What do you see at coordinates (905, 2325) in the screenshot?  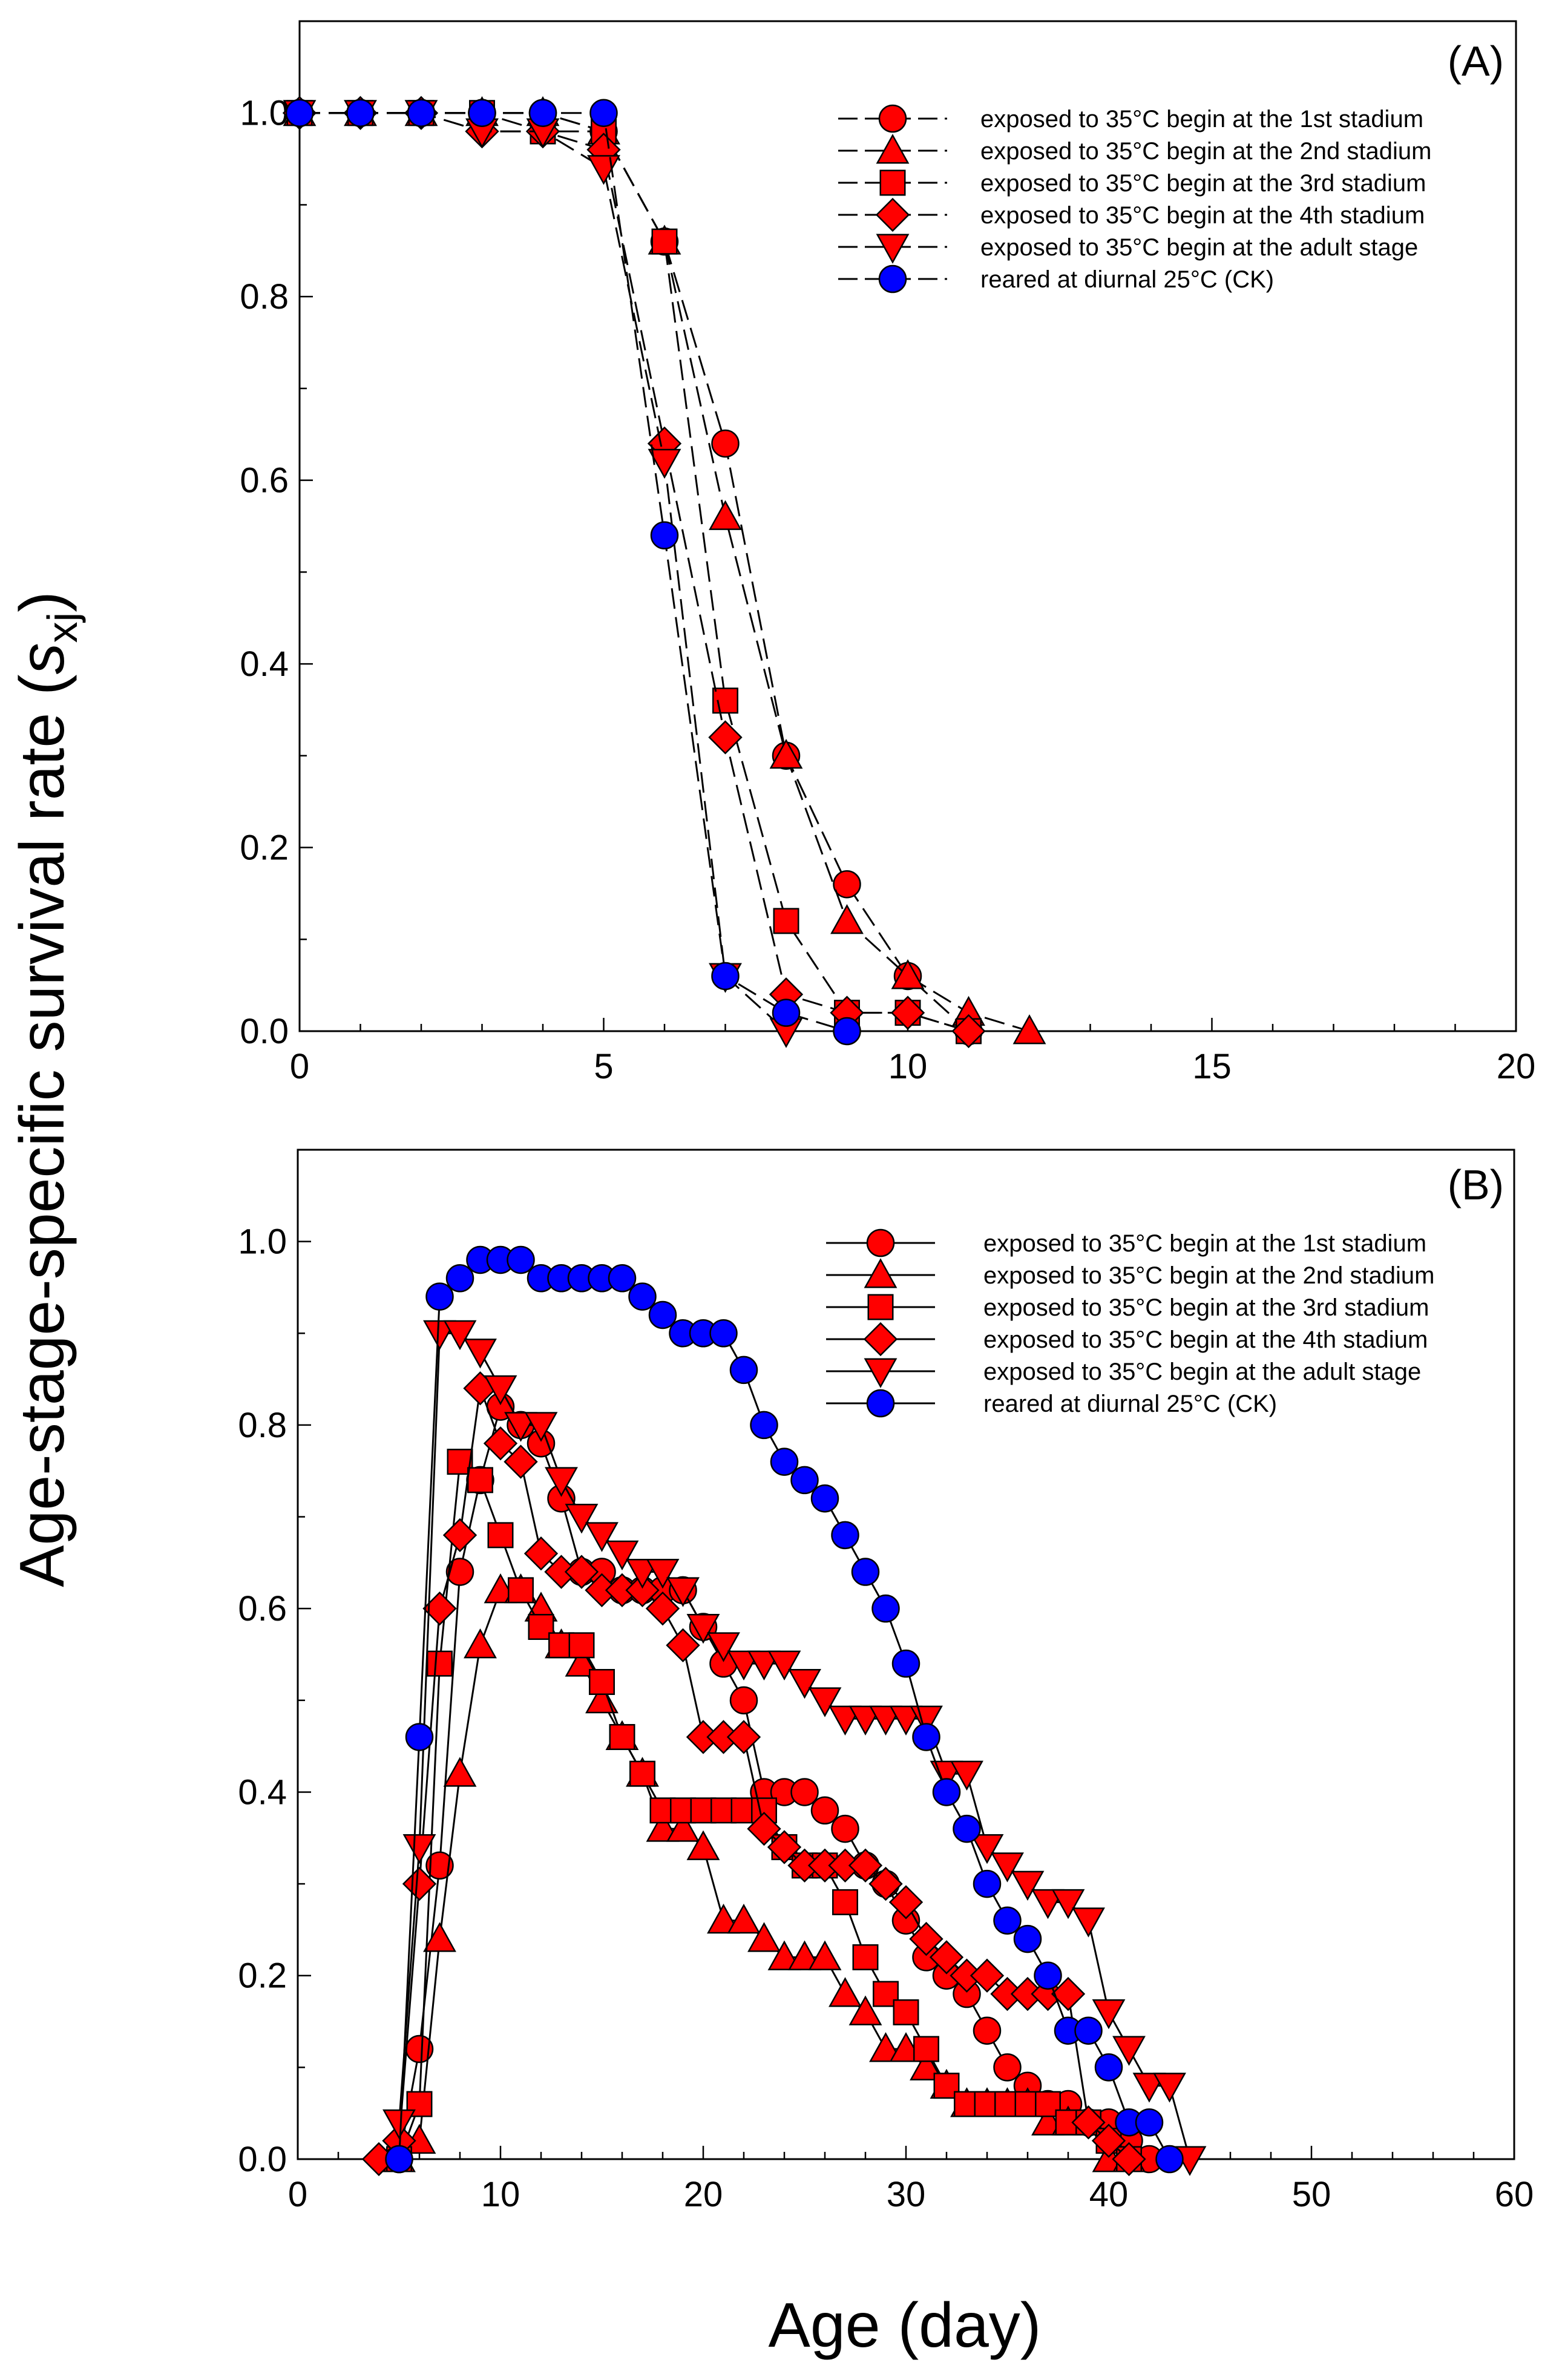 I see `x-axis-title: Age (day)` at bounding box center [905, 2325].